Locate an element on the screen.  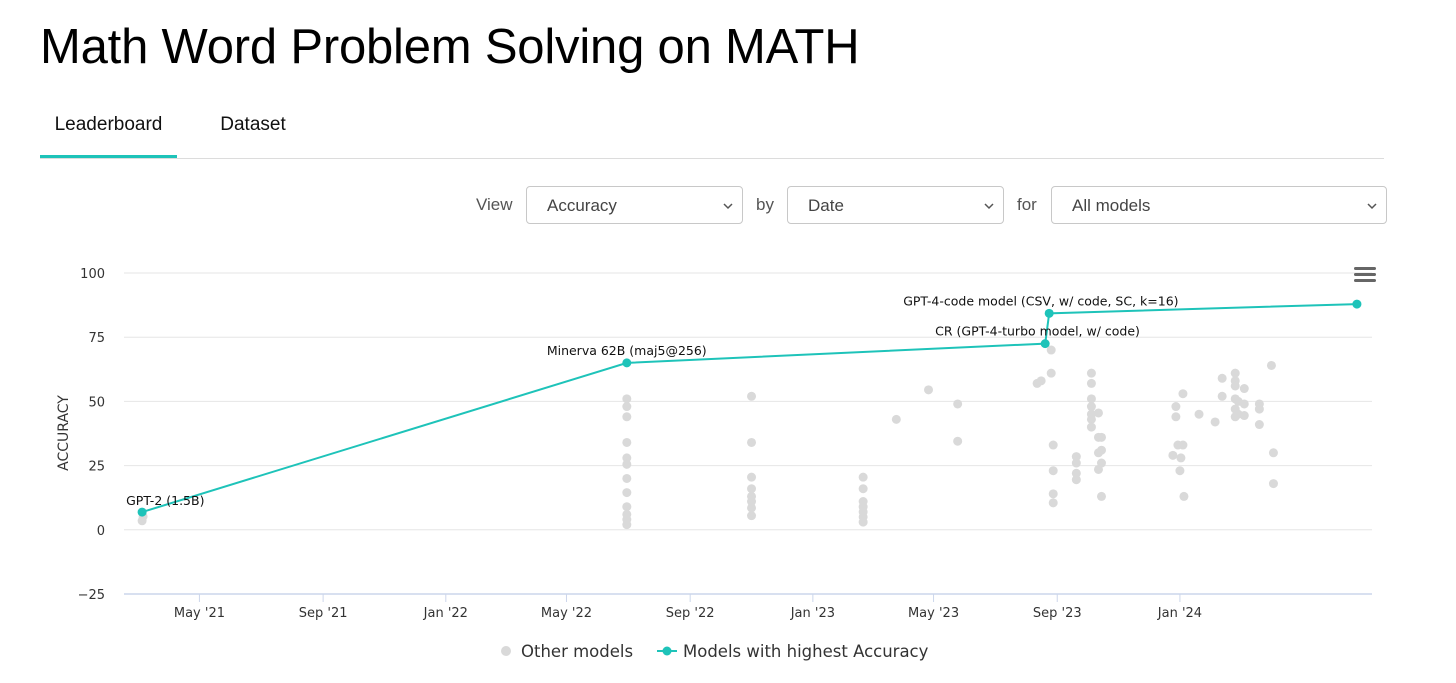
page-title: Math Word Problem Solving on MATH is located at coordinates (449, 47).